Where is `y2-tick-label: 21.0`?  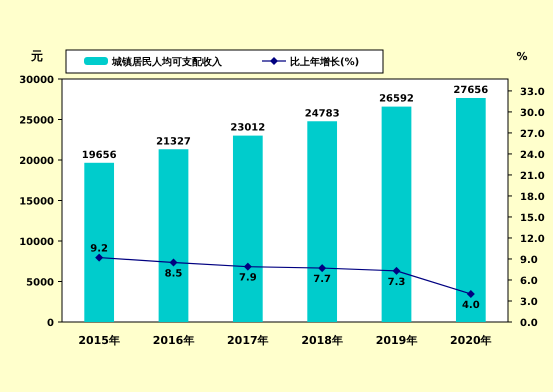 y2-tick-label: 21.0 is located at coordinates (532, 176).